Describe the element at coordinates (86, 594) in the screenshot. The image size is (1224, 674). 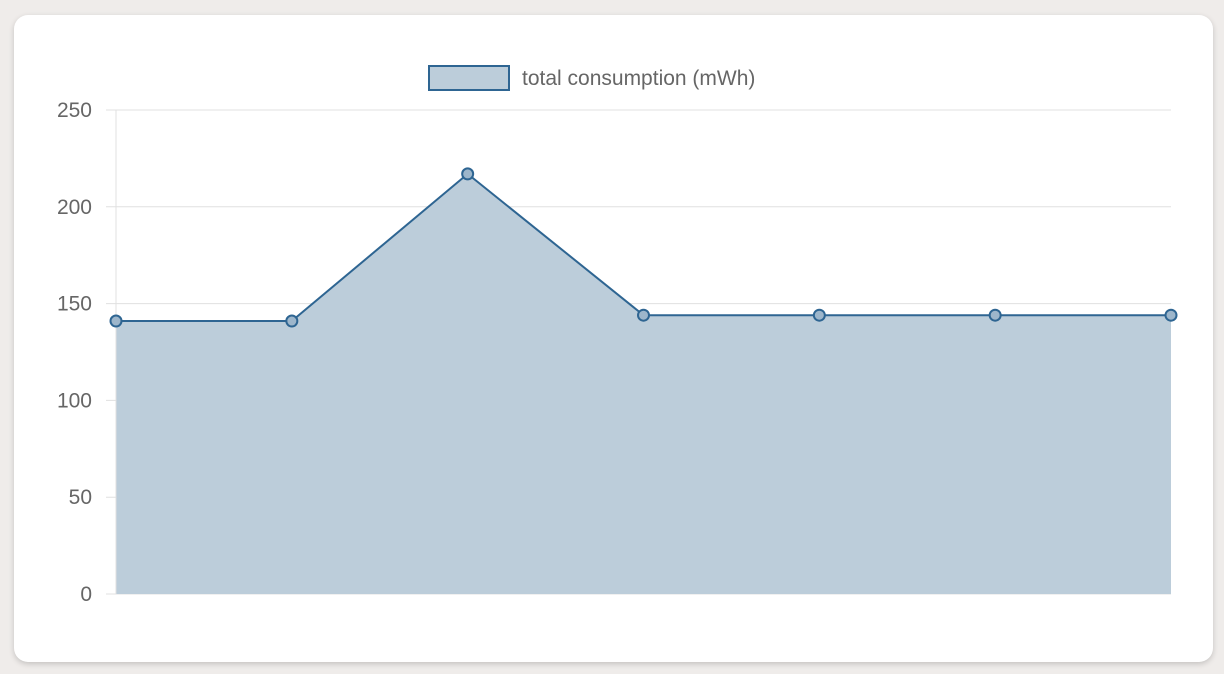
I see `y-tick-label: 0` at that location.